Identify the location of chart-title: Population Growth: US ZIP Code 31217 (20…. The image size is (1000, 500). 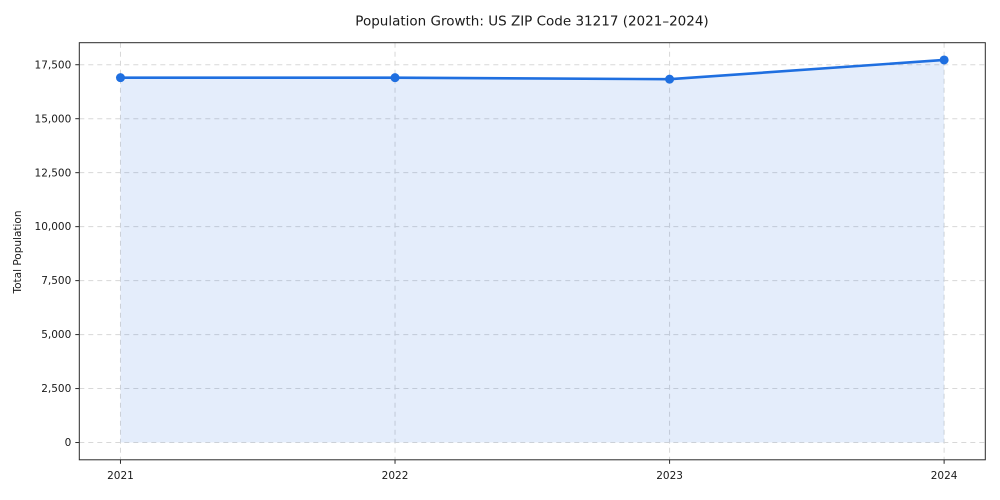
(531, 22).